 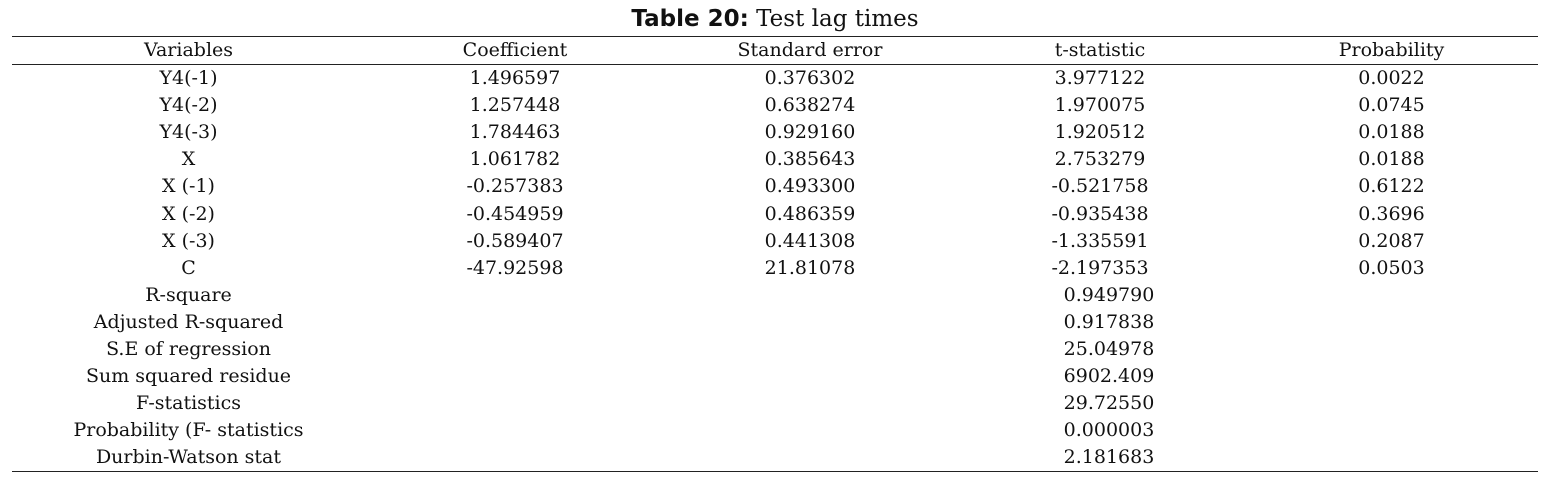 What do you see at coordinates (515, 267) in the screenshot?
I see `coefficient-cell: -47.92598` at bounding box center [515, 267].